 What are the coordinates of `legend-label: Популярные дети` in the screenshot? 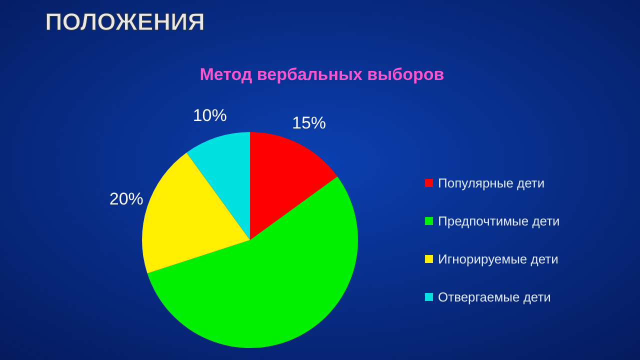 It's located at (491, 182).